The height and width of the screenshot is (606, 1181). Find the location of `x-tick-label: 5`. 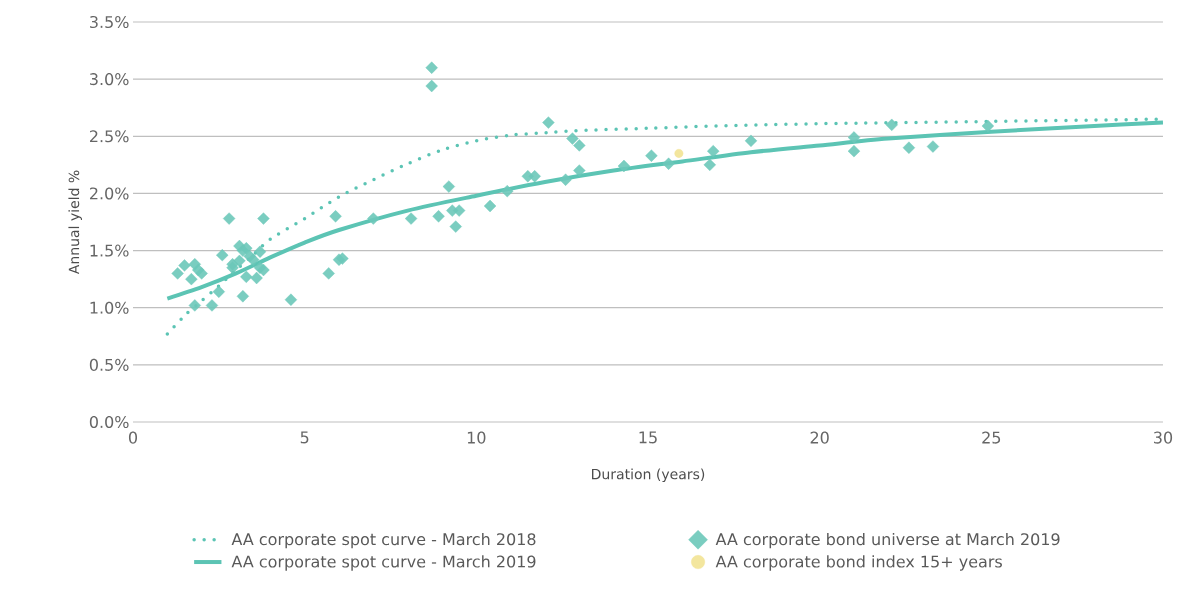

x-tick-label: 5 is located at coordinates (304, 437).